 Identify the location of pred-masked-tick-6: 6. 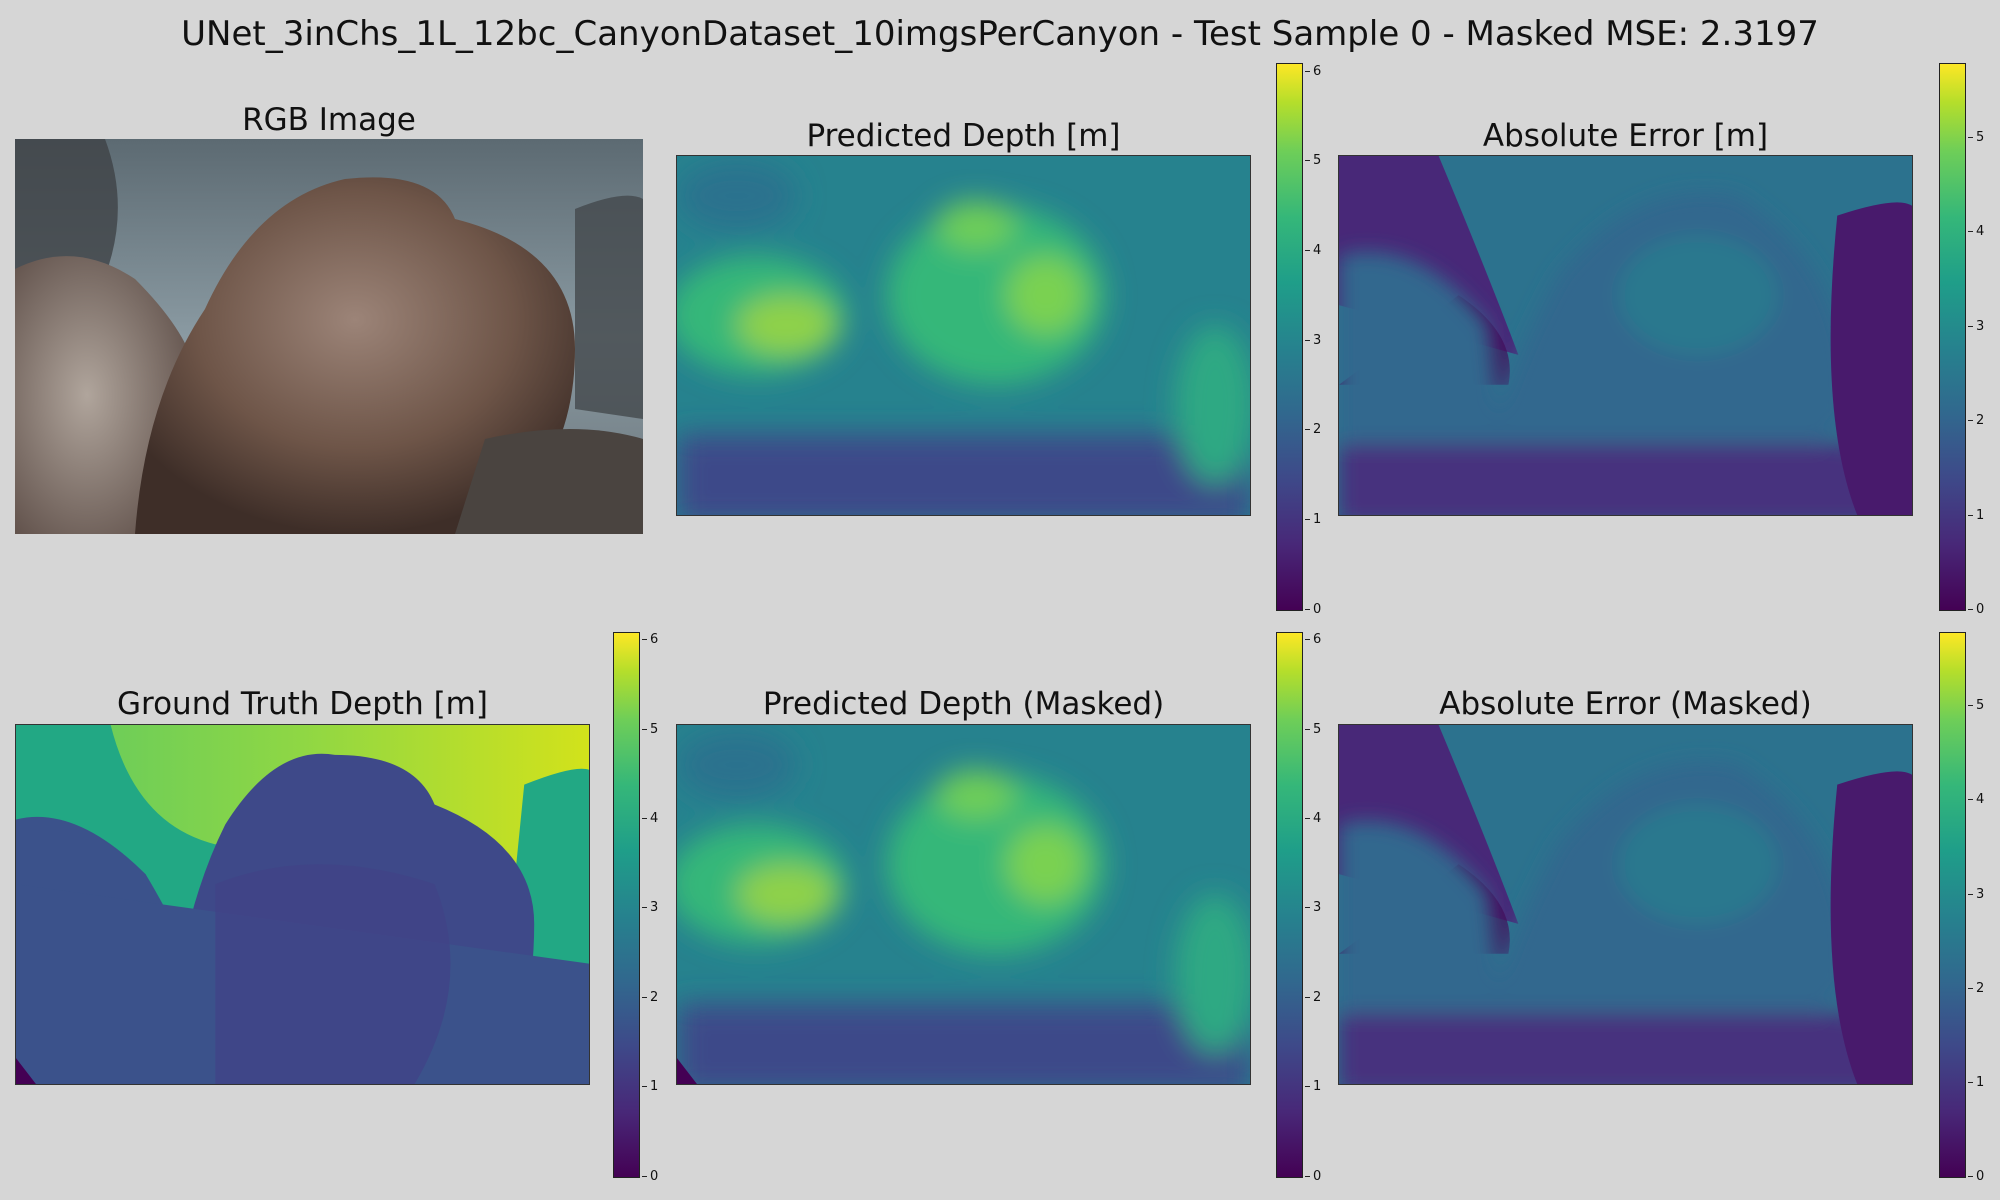
(1313, 639).